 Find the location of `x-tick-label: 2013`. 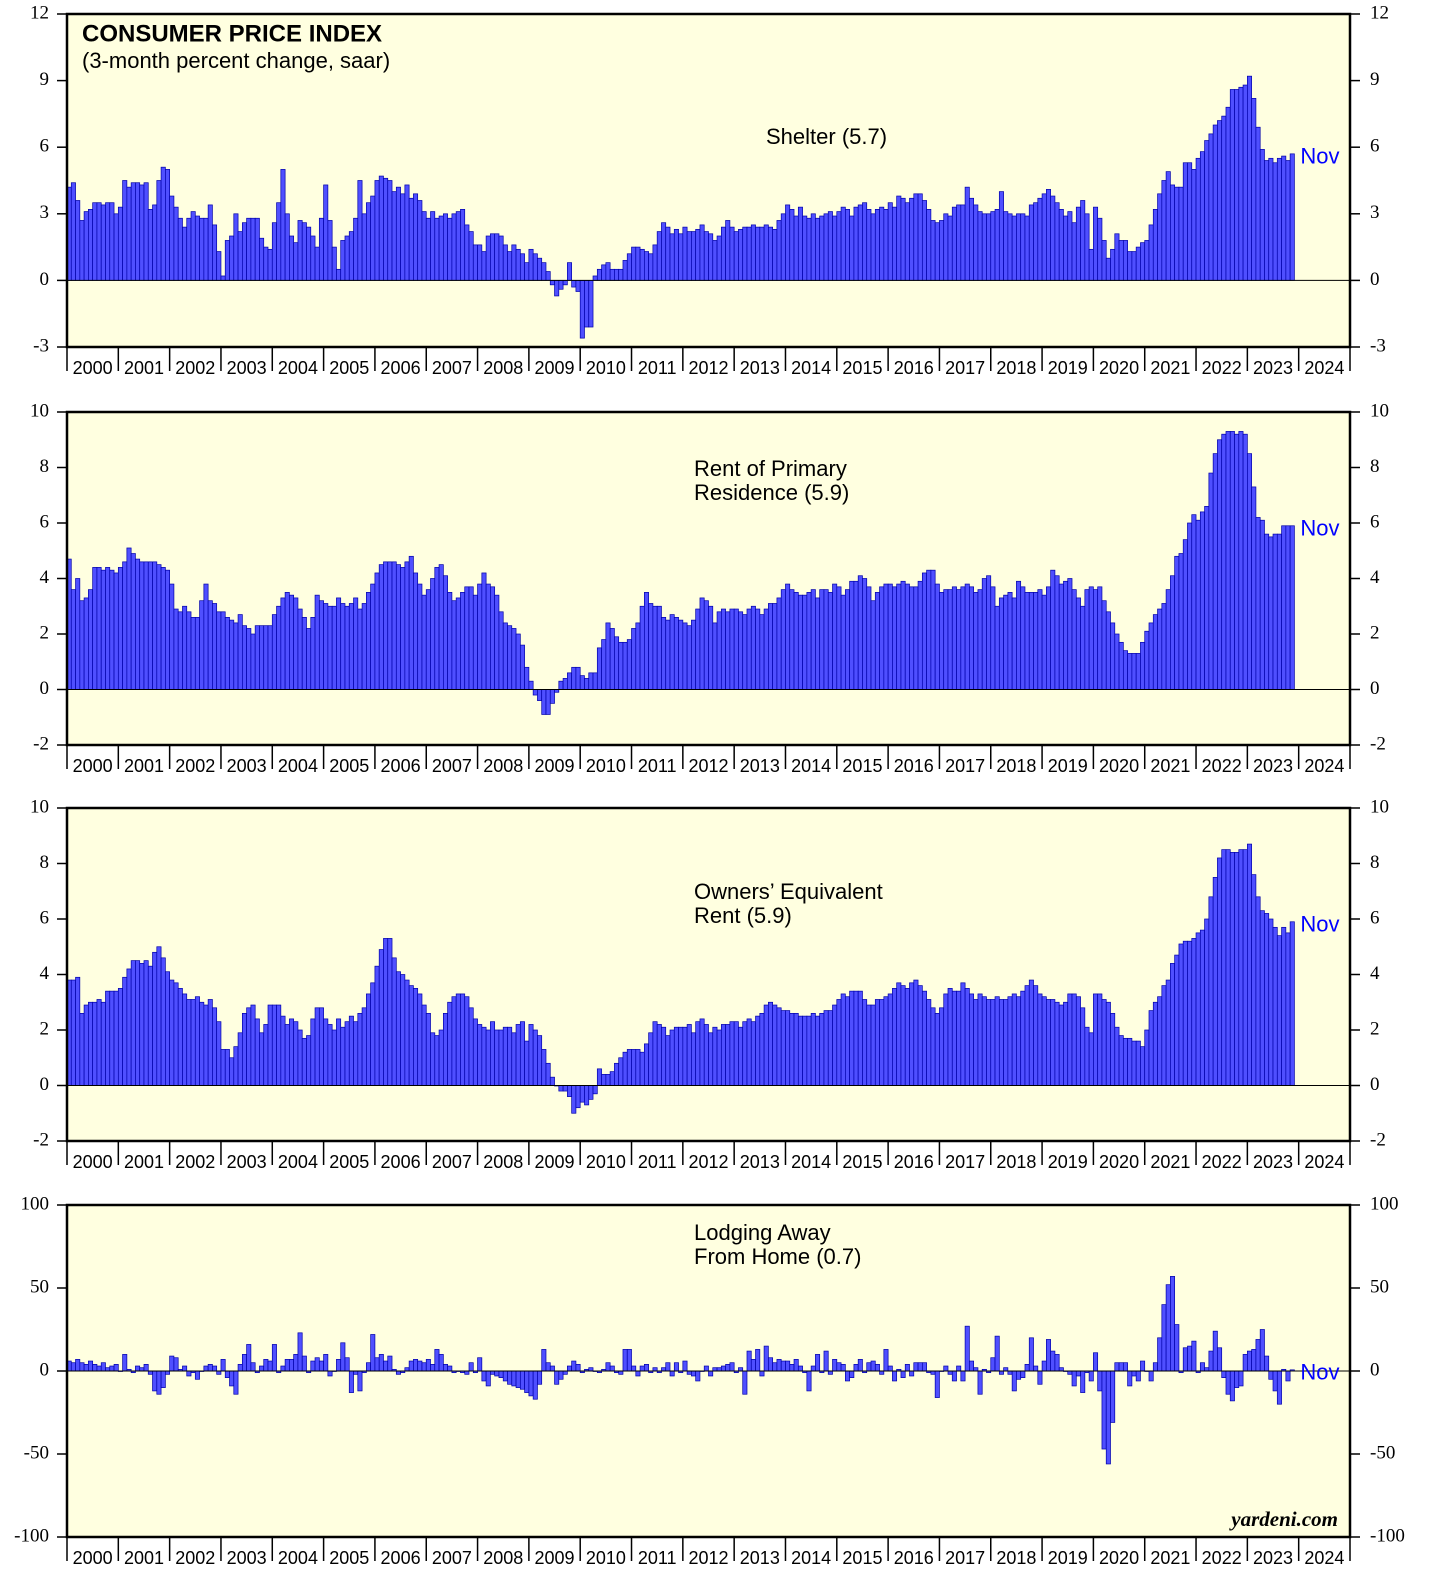

x-tick-label: 2013 is located at coordinates (760, 766).